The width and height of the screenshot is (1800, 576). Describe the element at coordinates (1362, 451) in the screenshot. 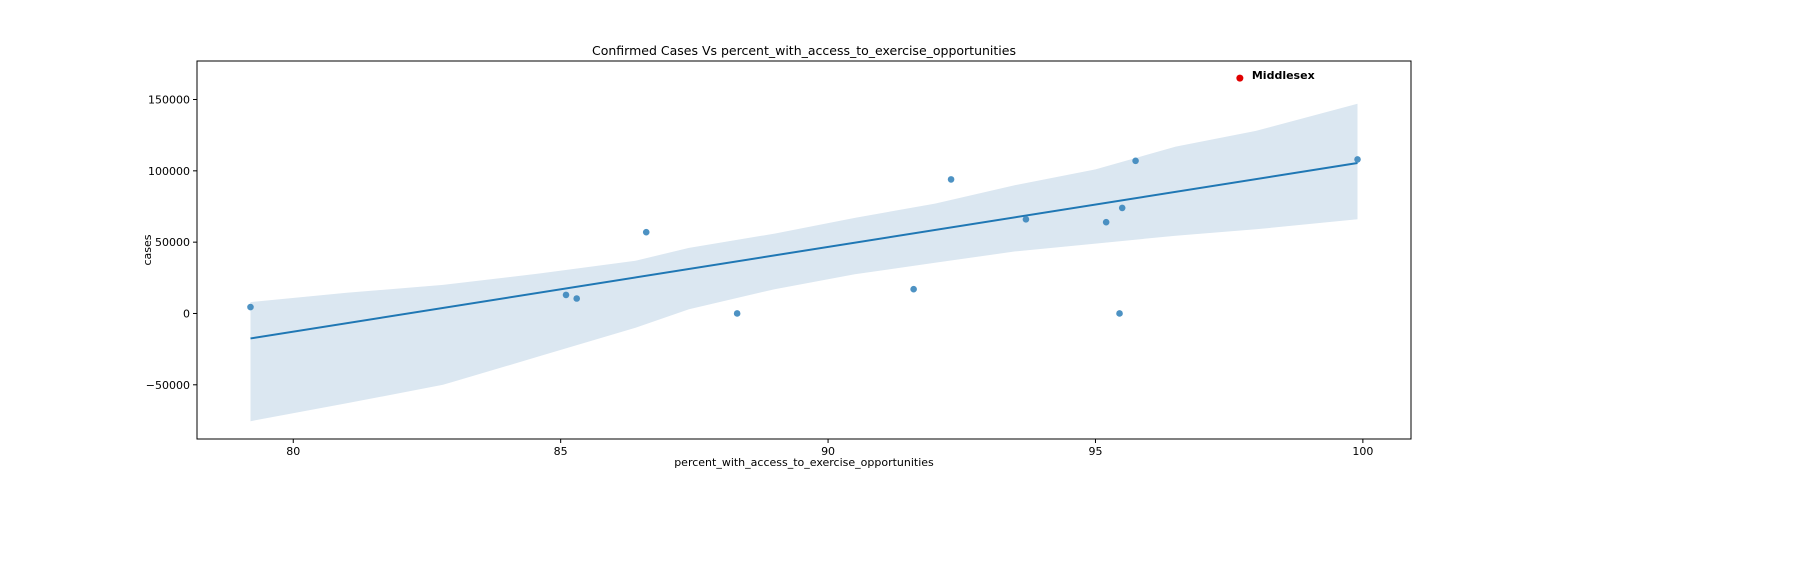

I see `x-tick-label: 100` at that location.